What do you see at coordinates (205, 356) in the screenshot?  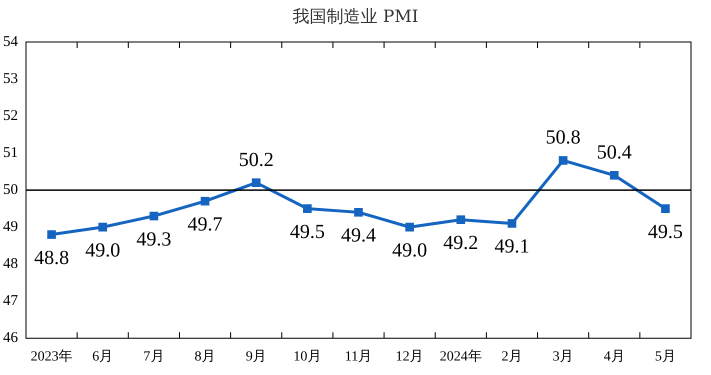 I see `x-tick-label: 8月` at bounding box center [205, 356].